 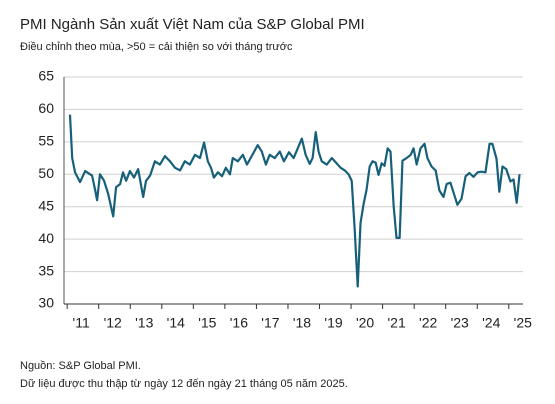 What do you see at coordinates (46, 303) in the screenshot?
I see `y-tick-label: 30` at bounding box center [46, 303].